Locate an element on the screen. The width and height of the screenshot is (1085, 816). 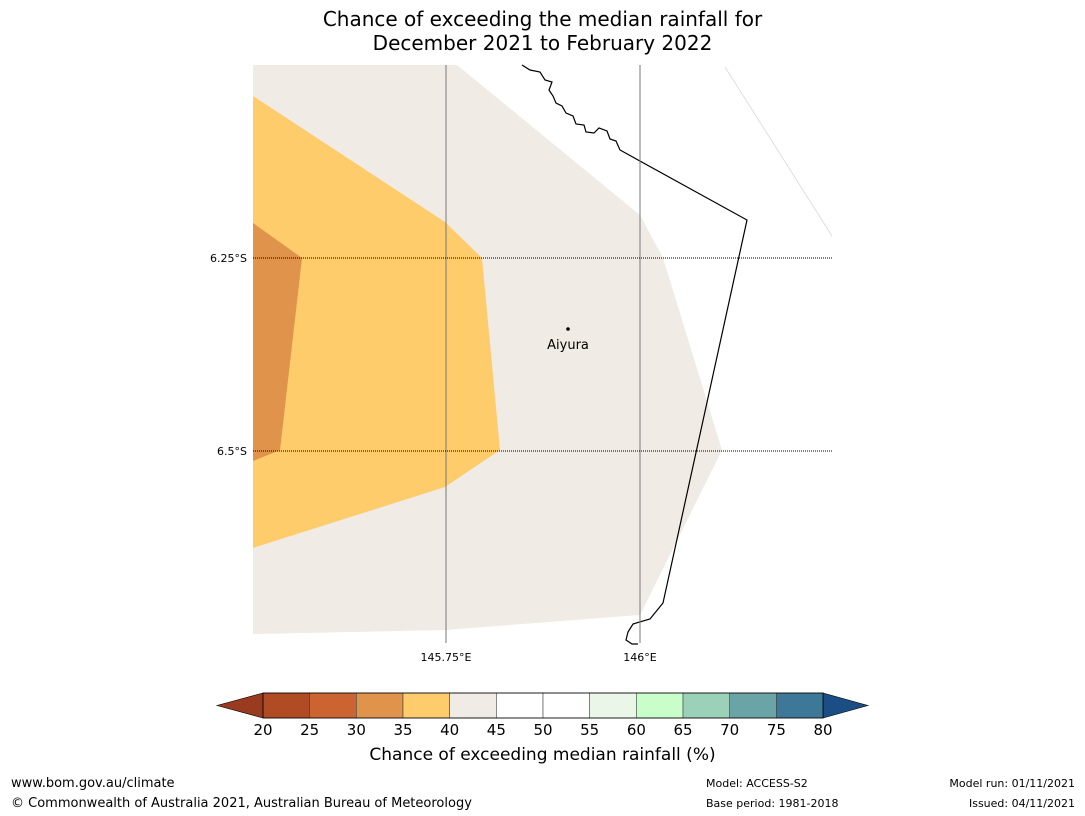
place-label: Aiyura is located at coordinates (568, 345).